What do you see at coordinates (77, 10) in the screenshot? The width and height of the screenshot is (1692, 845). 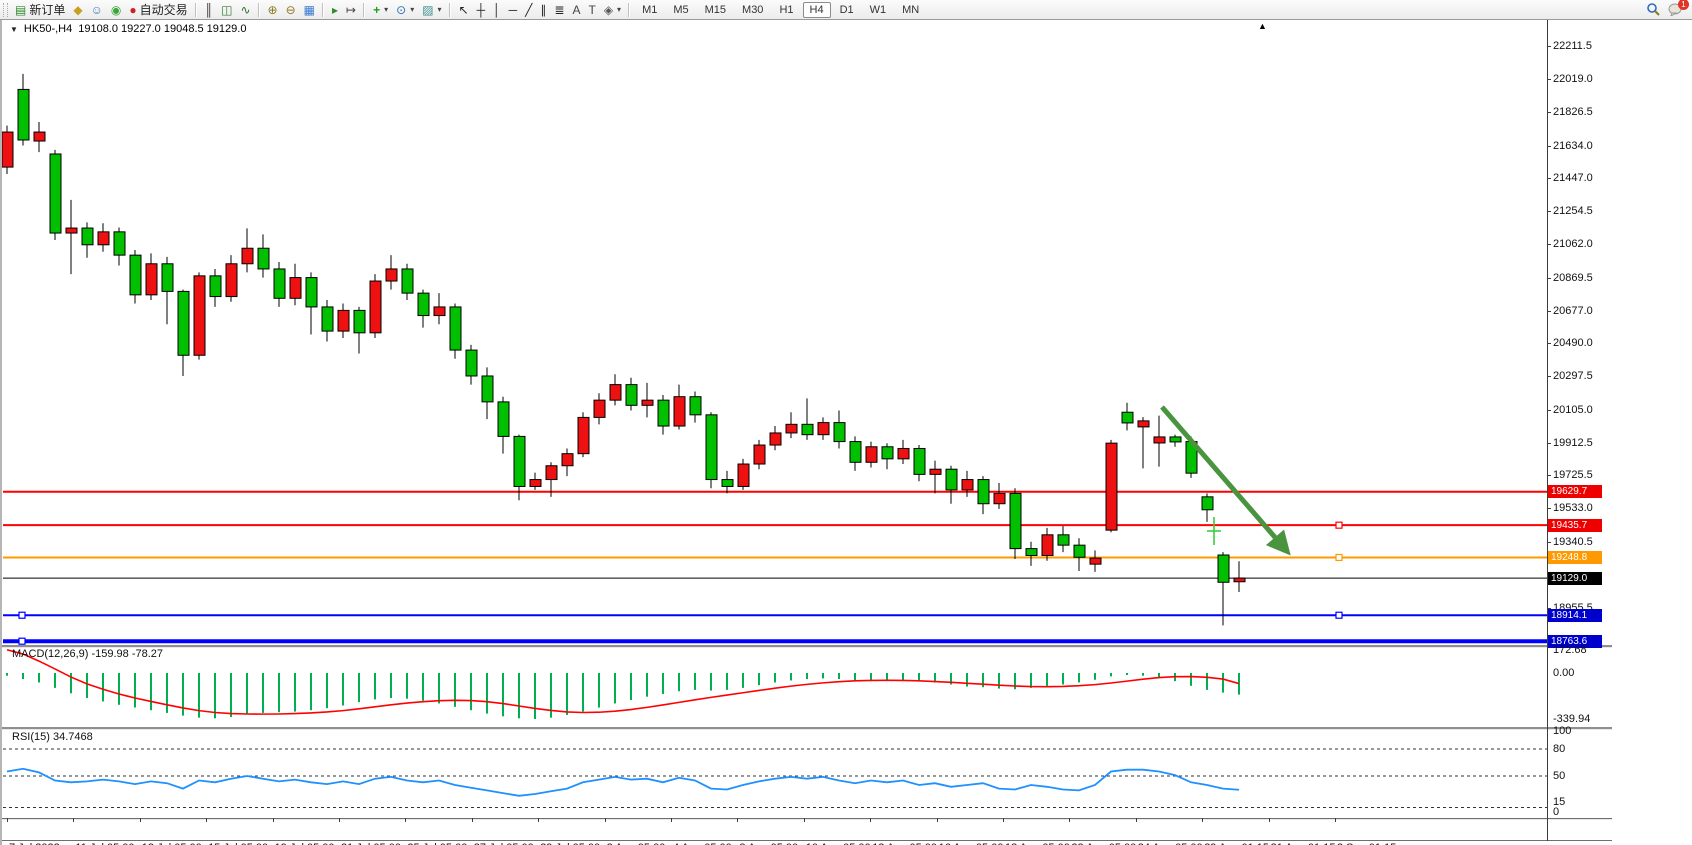 I see `bucket-icon: ◆` at bounding box center [77, 10].